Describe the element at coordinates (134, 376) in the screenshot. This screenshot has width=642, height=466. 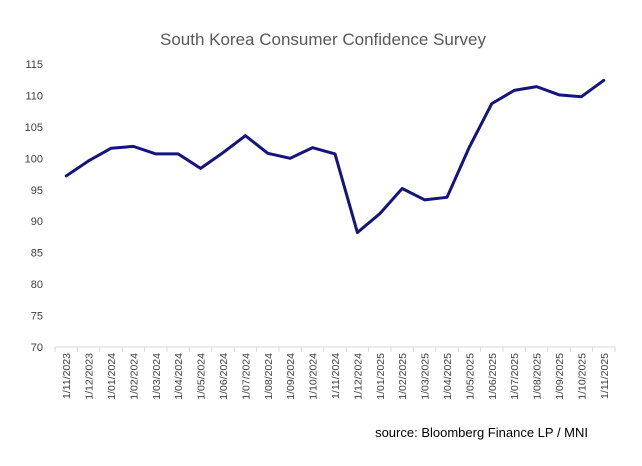
I see `x-tick-label: 1/02/2024` at that location.